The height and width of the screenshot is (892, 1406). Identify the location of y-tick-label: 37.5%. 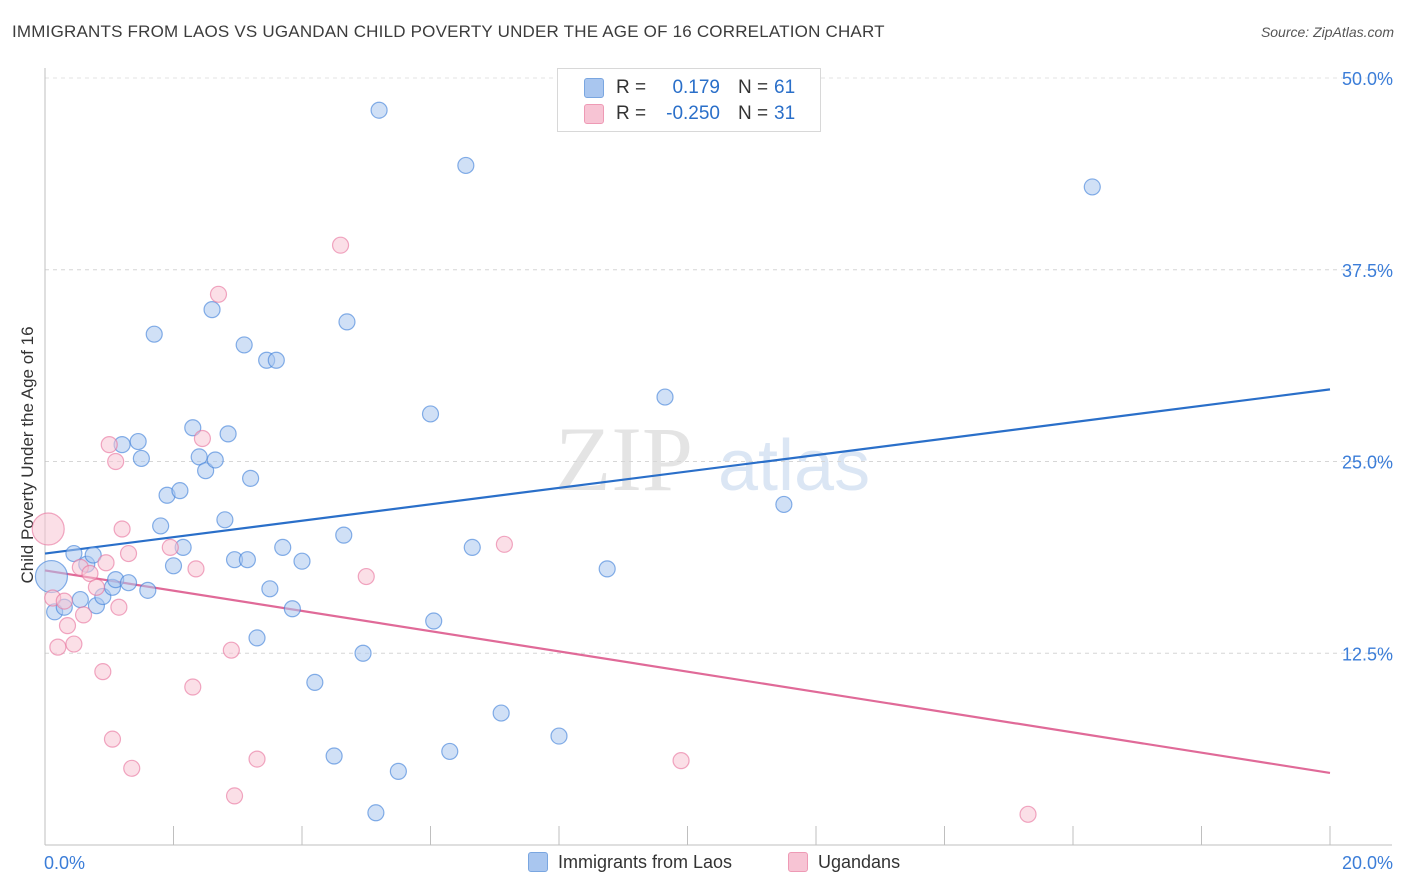
(1367, 271).